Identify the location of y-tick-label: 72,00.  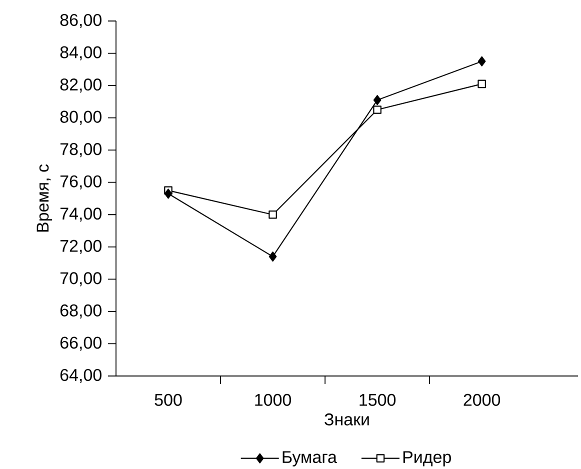
(81, 247).